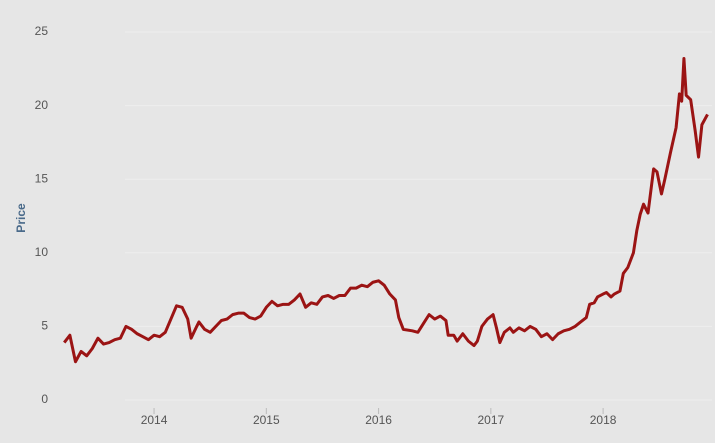 This screenshot has height=443, width=715. I want to click on y-tick-label: 10, so click(42, 252).